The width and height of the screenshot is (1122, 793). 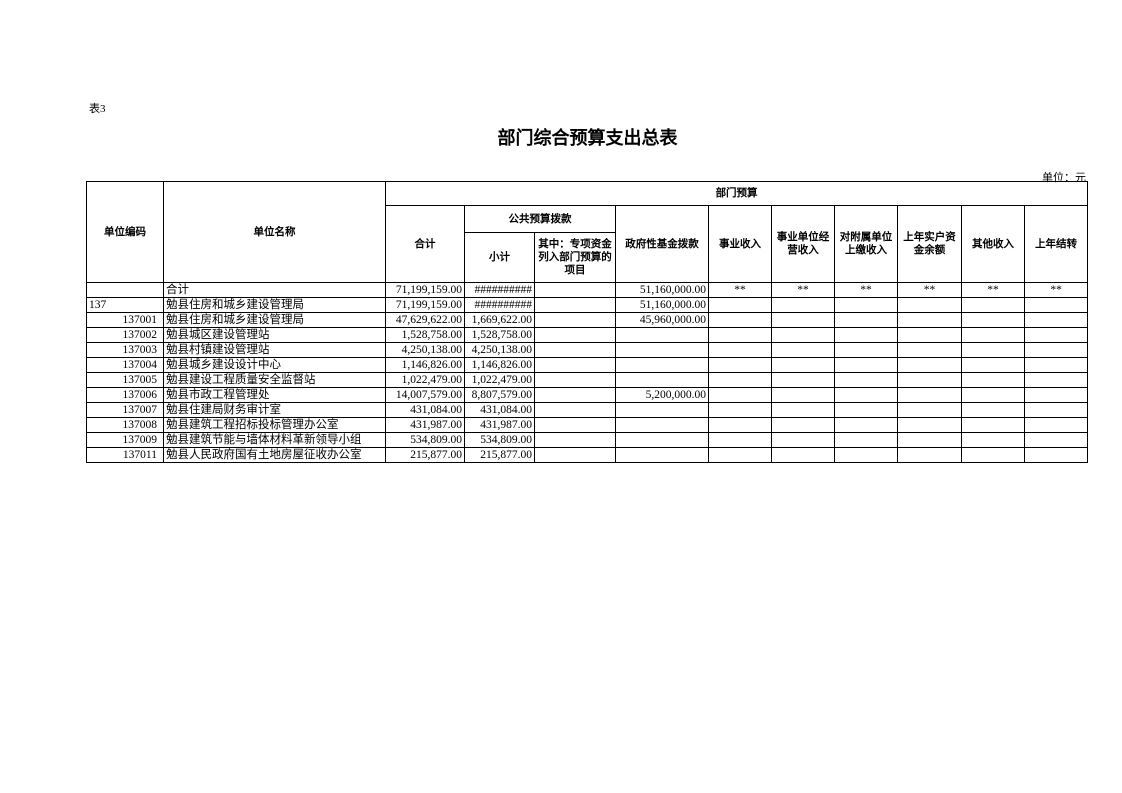 I want to click on cell-subtotal: 4,250,138.00, so click(x=499, y=350).